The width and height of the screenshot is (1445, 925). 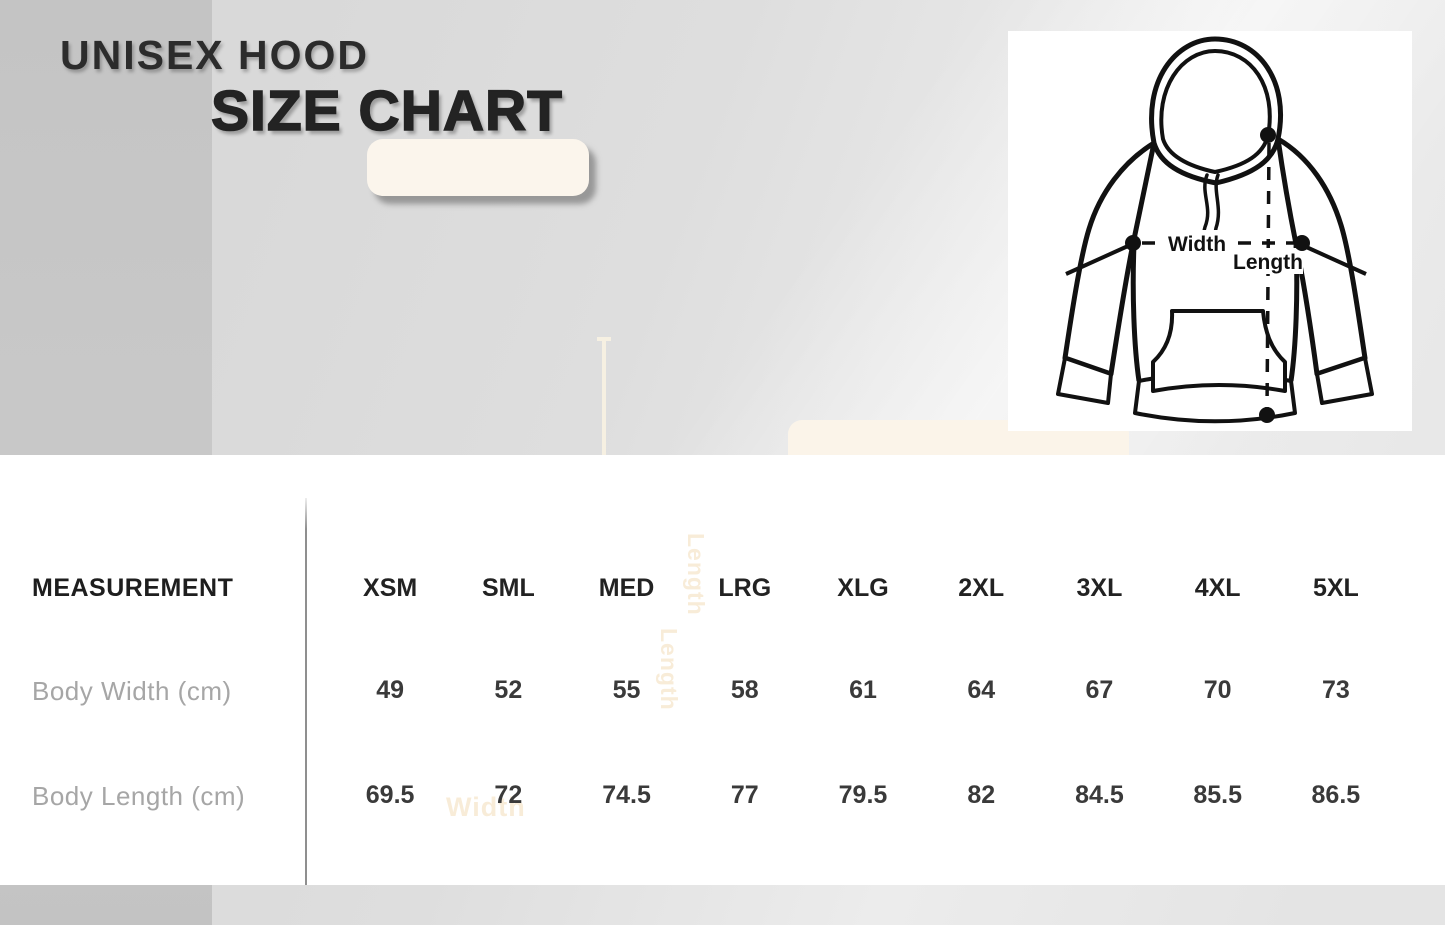 I want to click on diagram-length-label: Length, so click(x=1268, y=262).